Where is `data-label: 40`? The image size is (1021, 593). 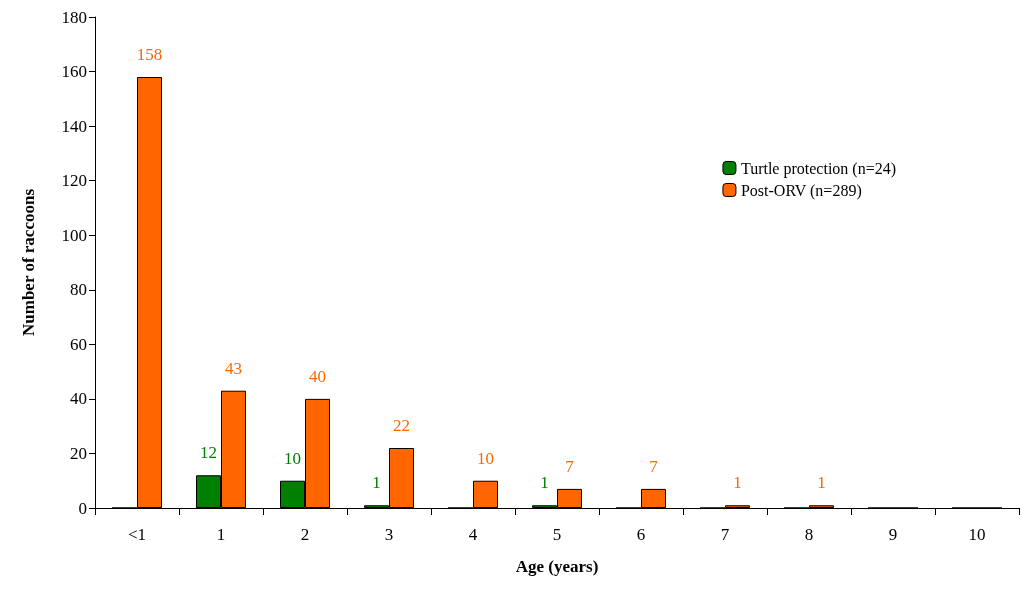 data-label: 40 is located at coordinates (317, 376).